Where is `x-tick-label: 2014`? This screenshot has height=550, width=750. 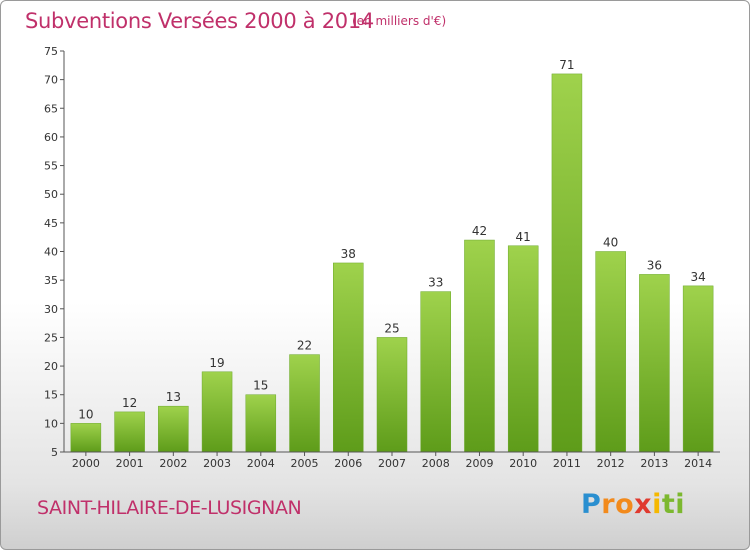 x-tick-label: 2014 is located at coordinates (698, 463).